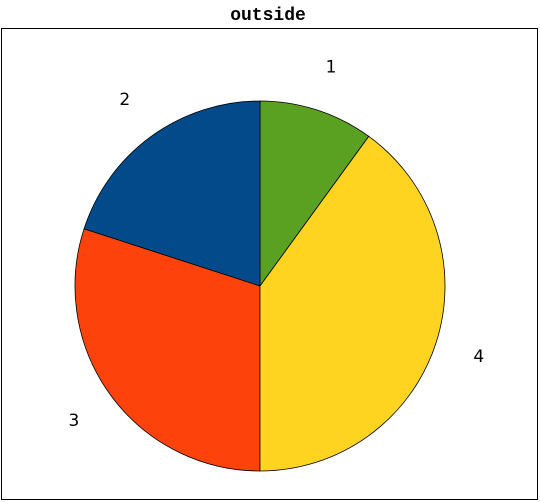 This screenshot has width=540, height=502. I want to click on slice-label: 4, so click(478, 357).